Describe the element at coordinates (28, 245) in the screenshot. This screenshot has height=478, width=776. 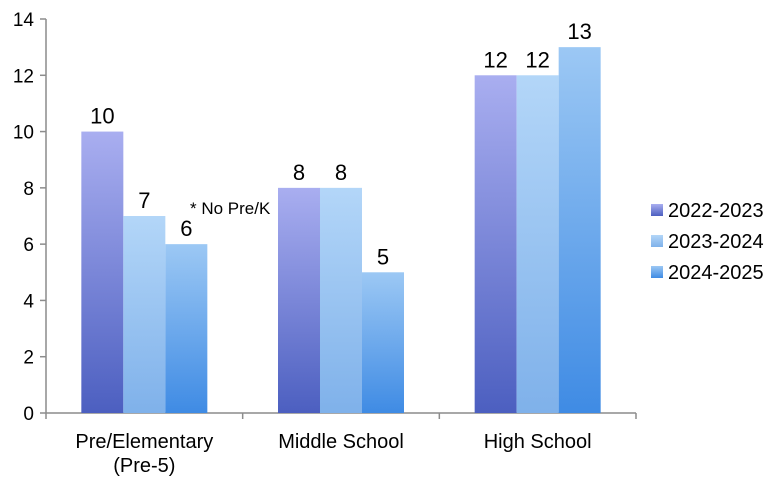
I see `y-tick-label: 6` at that location.